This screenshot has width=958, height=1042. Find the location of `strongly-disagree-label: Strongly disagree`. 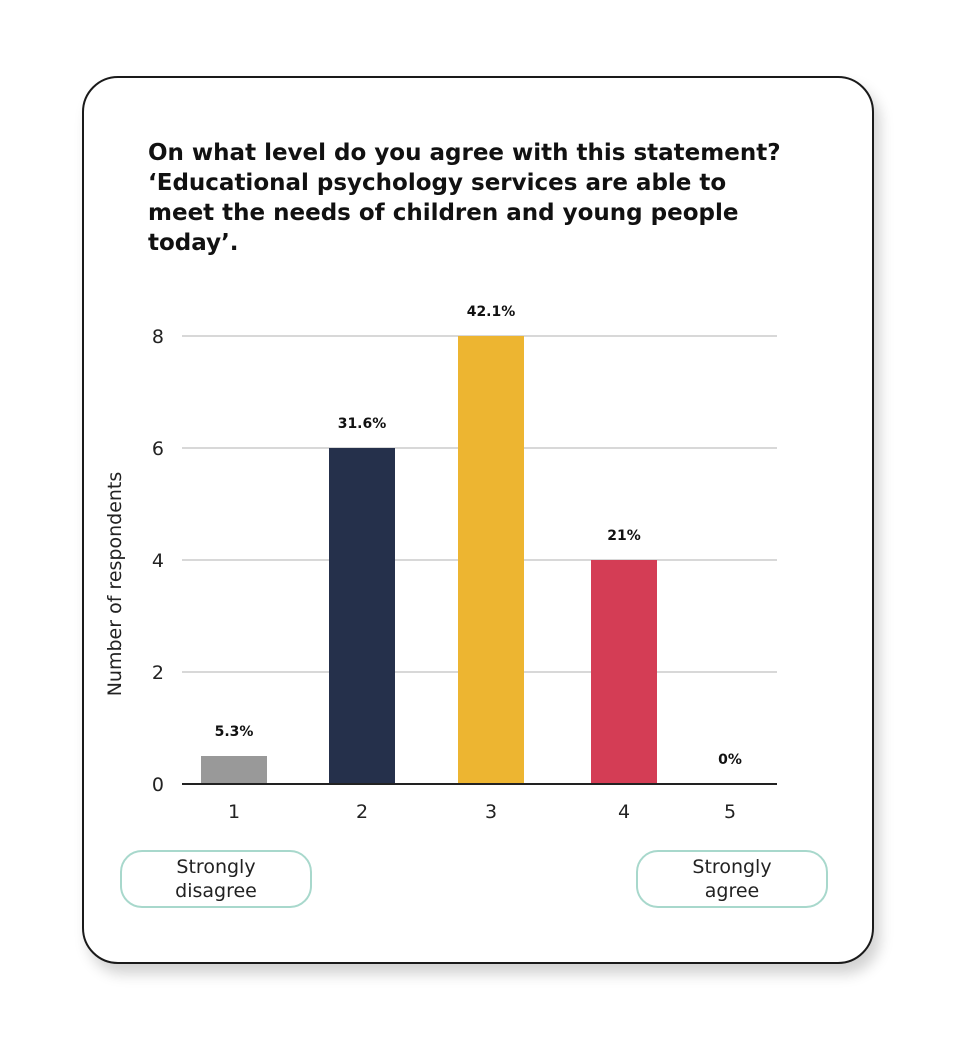

strongly-disagree-label: Strongly disagree is located at coordinates (216, 879).